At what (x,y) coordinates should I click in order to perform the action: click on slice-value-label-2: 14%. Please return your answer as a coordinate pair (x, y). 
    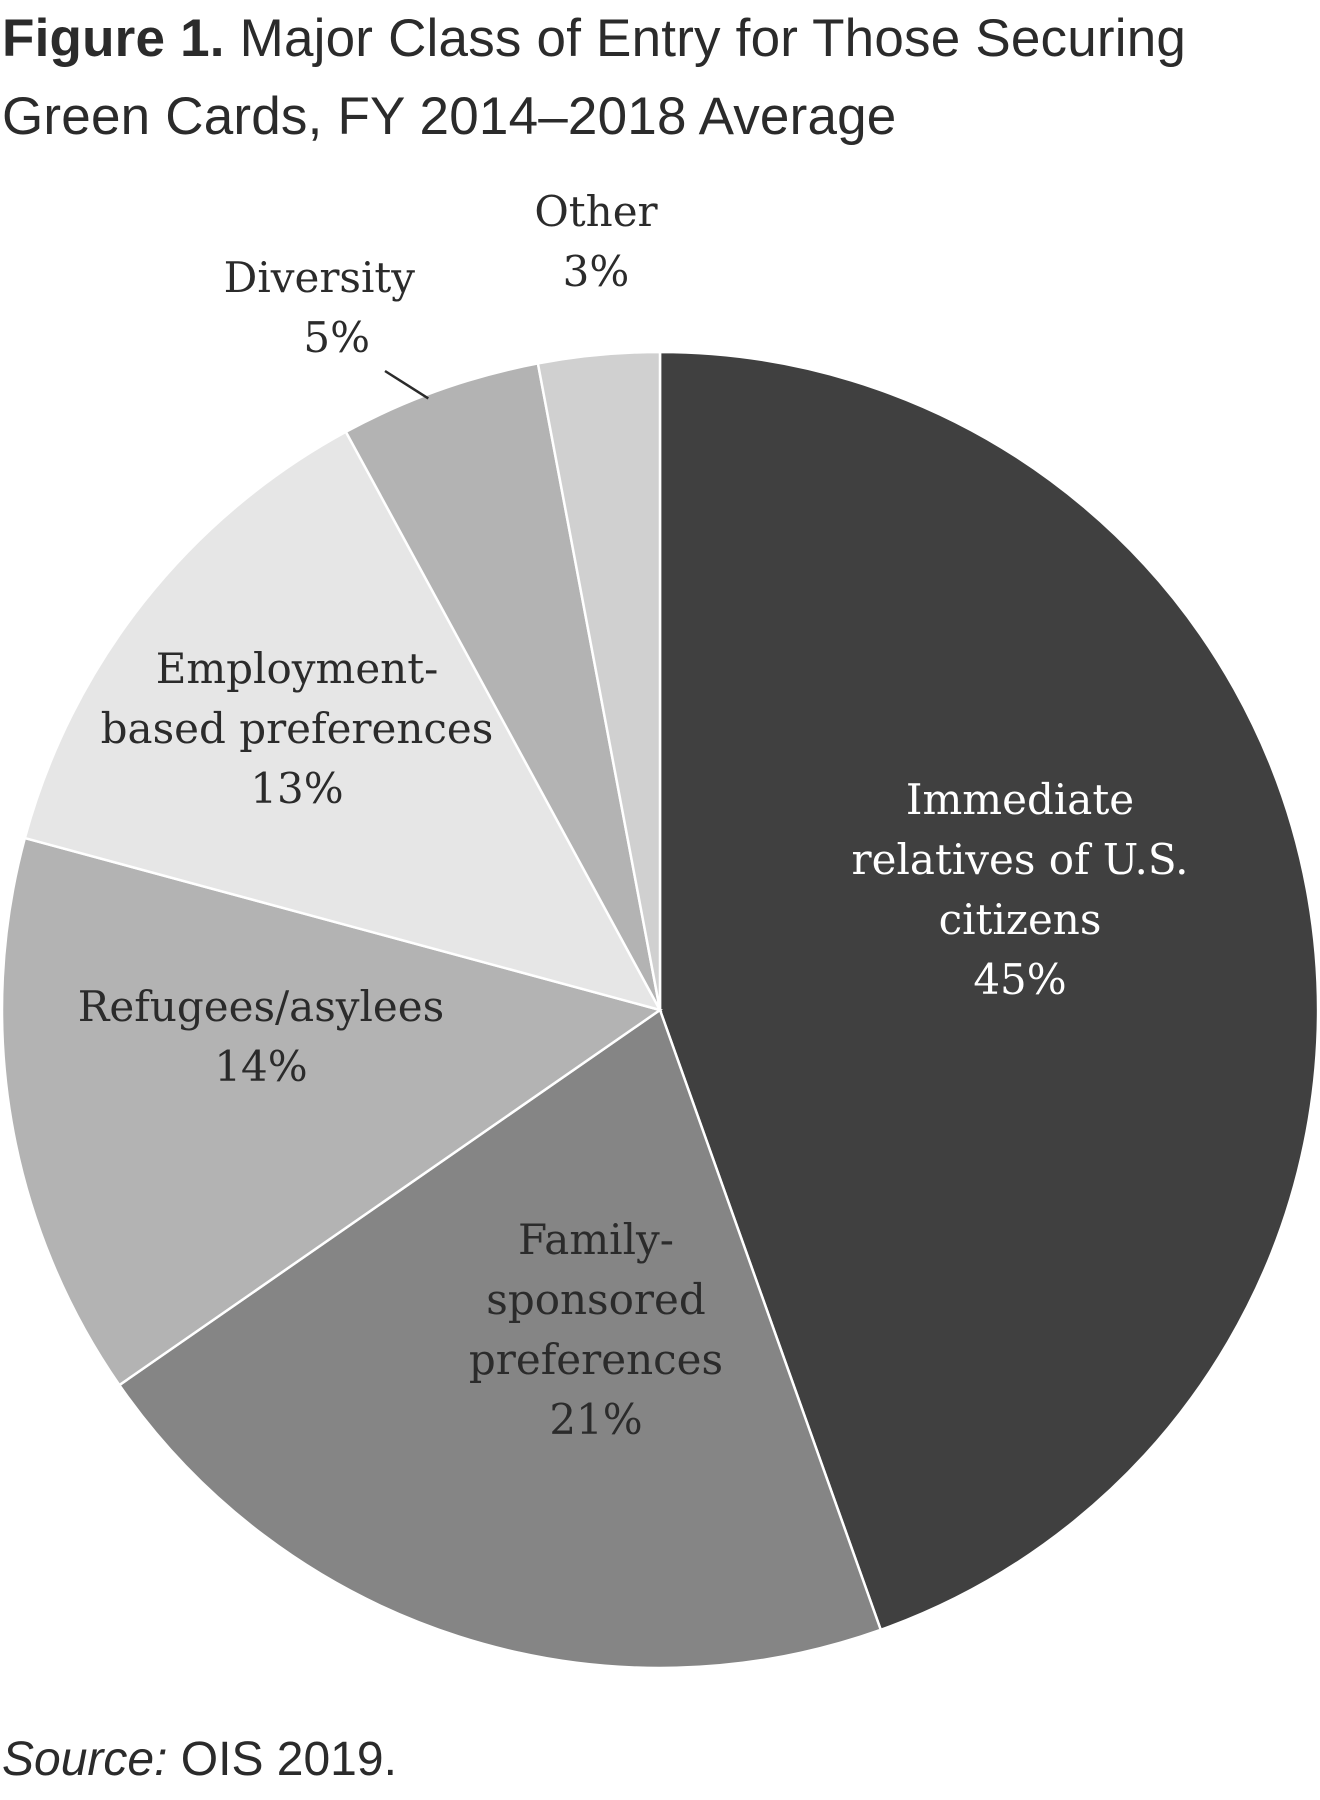
    Looking at the image, I should click on (260, 1066).